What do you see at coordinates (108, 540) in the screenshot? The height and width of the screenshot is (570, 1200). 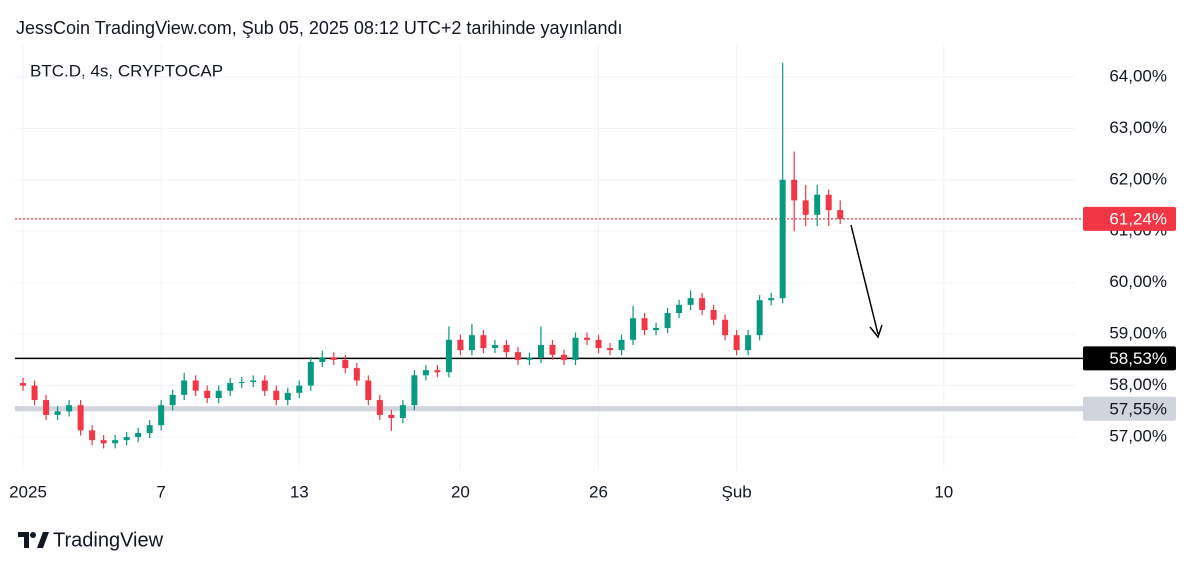 I see `brand-name: TradingView` at bounding box center [108, 540].